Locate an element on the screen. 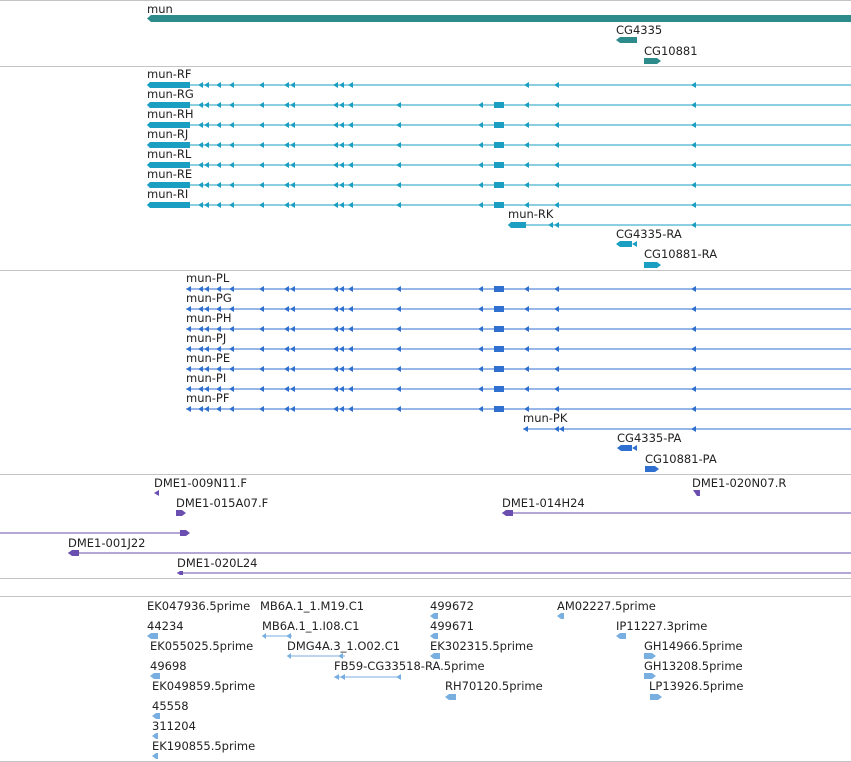 This screenshot has height=762, width=851. est-feature: 499672 is located at coordinates (452, 609).